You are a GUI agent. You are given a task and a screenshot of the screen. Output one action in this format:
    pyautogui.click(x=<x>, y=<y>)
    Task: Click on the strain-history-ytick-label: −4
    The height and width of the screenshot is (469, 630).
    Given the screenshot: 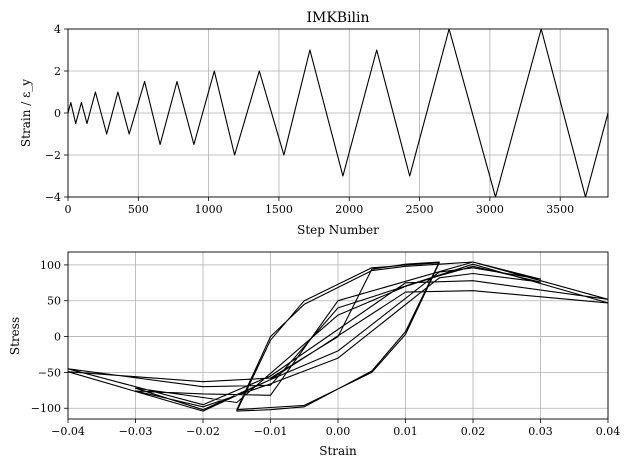 What is the action you would take?
    pyautogui.click(x=53, y=197)
    